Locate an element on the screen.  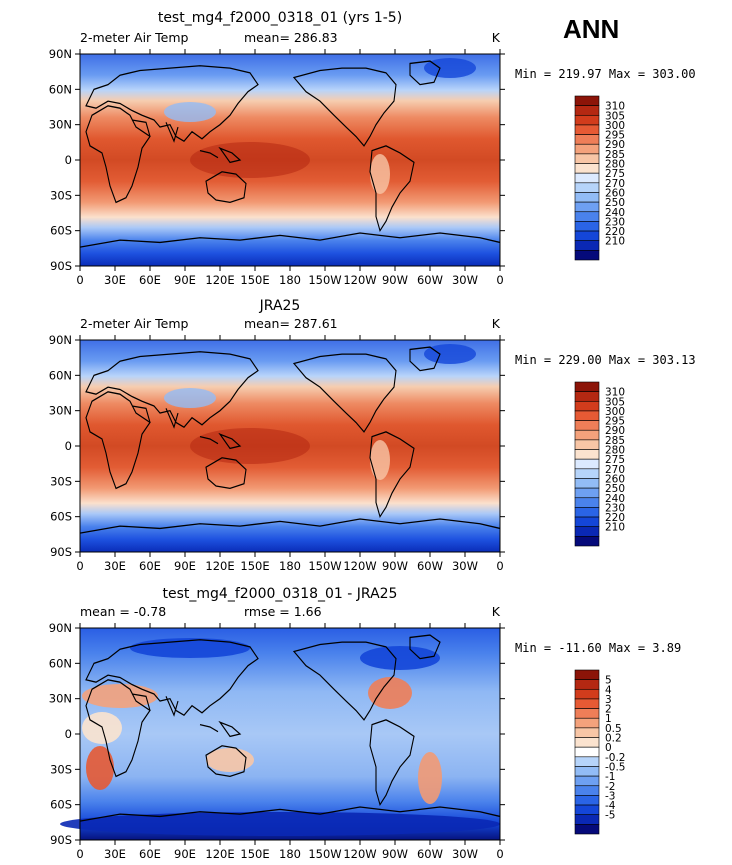
panel-stats: mean= 286.83 is located at coordinates (291, 37).